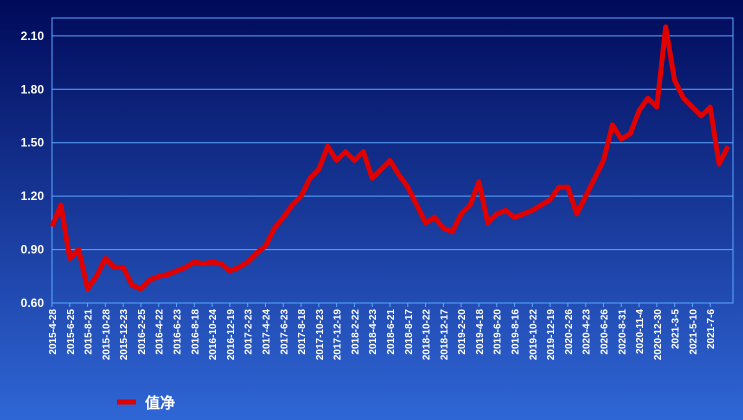 The height and width of the screenshot is (420, 743). What do you see at coordinates (551, 335) in the screenshot?
I see `x-tick-label: 2019-12-19` at bounding box center [551, 335].